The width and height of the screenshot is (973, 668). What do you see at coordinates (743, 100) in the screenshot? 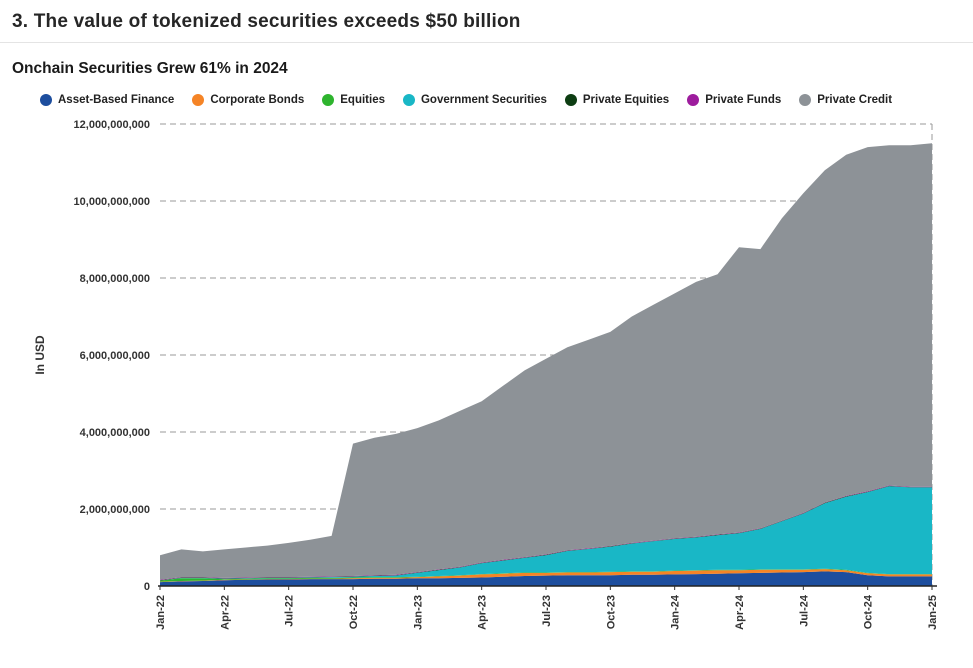
I see `legend-label: Private Funds` at bounding box center [743, 100].